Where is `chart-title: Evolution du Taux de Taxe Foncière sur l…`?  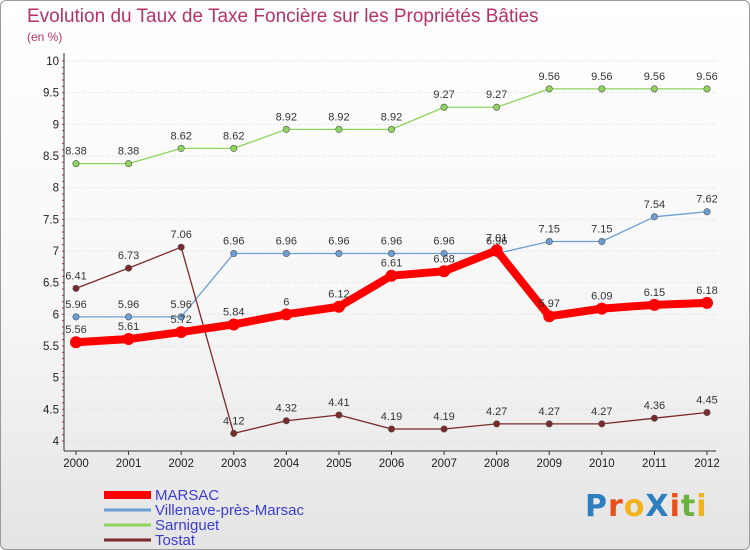 chart-title: Evolution du Taux de Taxe Foncière sur l… is located at coordinates (283, 16).